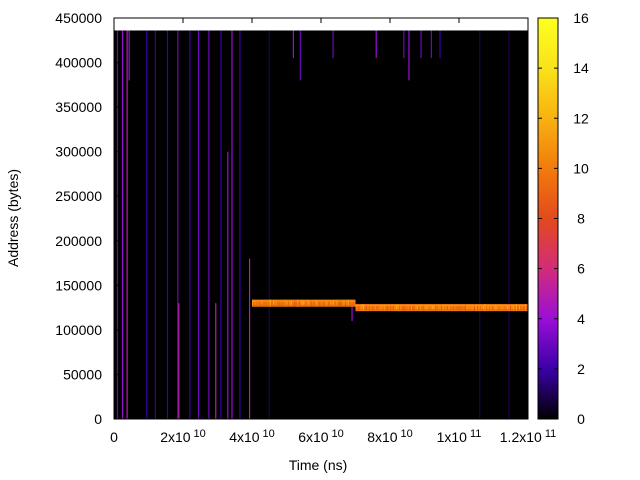  Describe the element at coordinates (581, 18) in the screenshot. I see `colorbar-tick-label: 16` at that location.